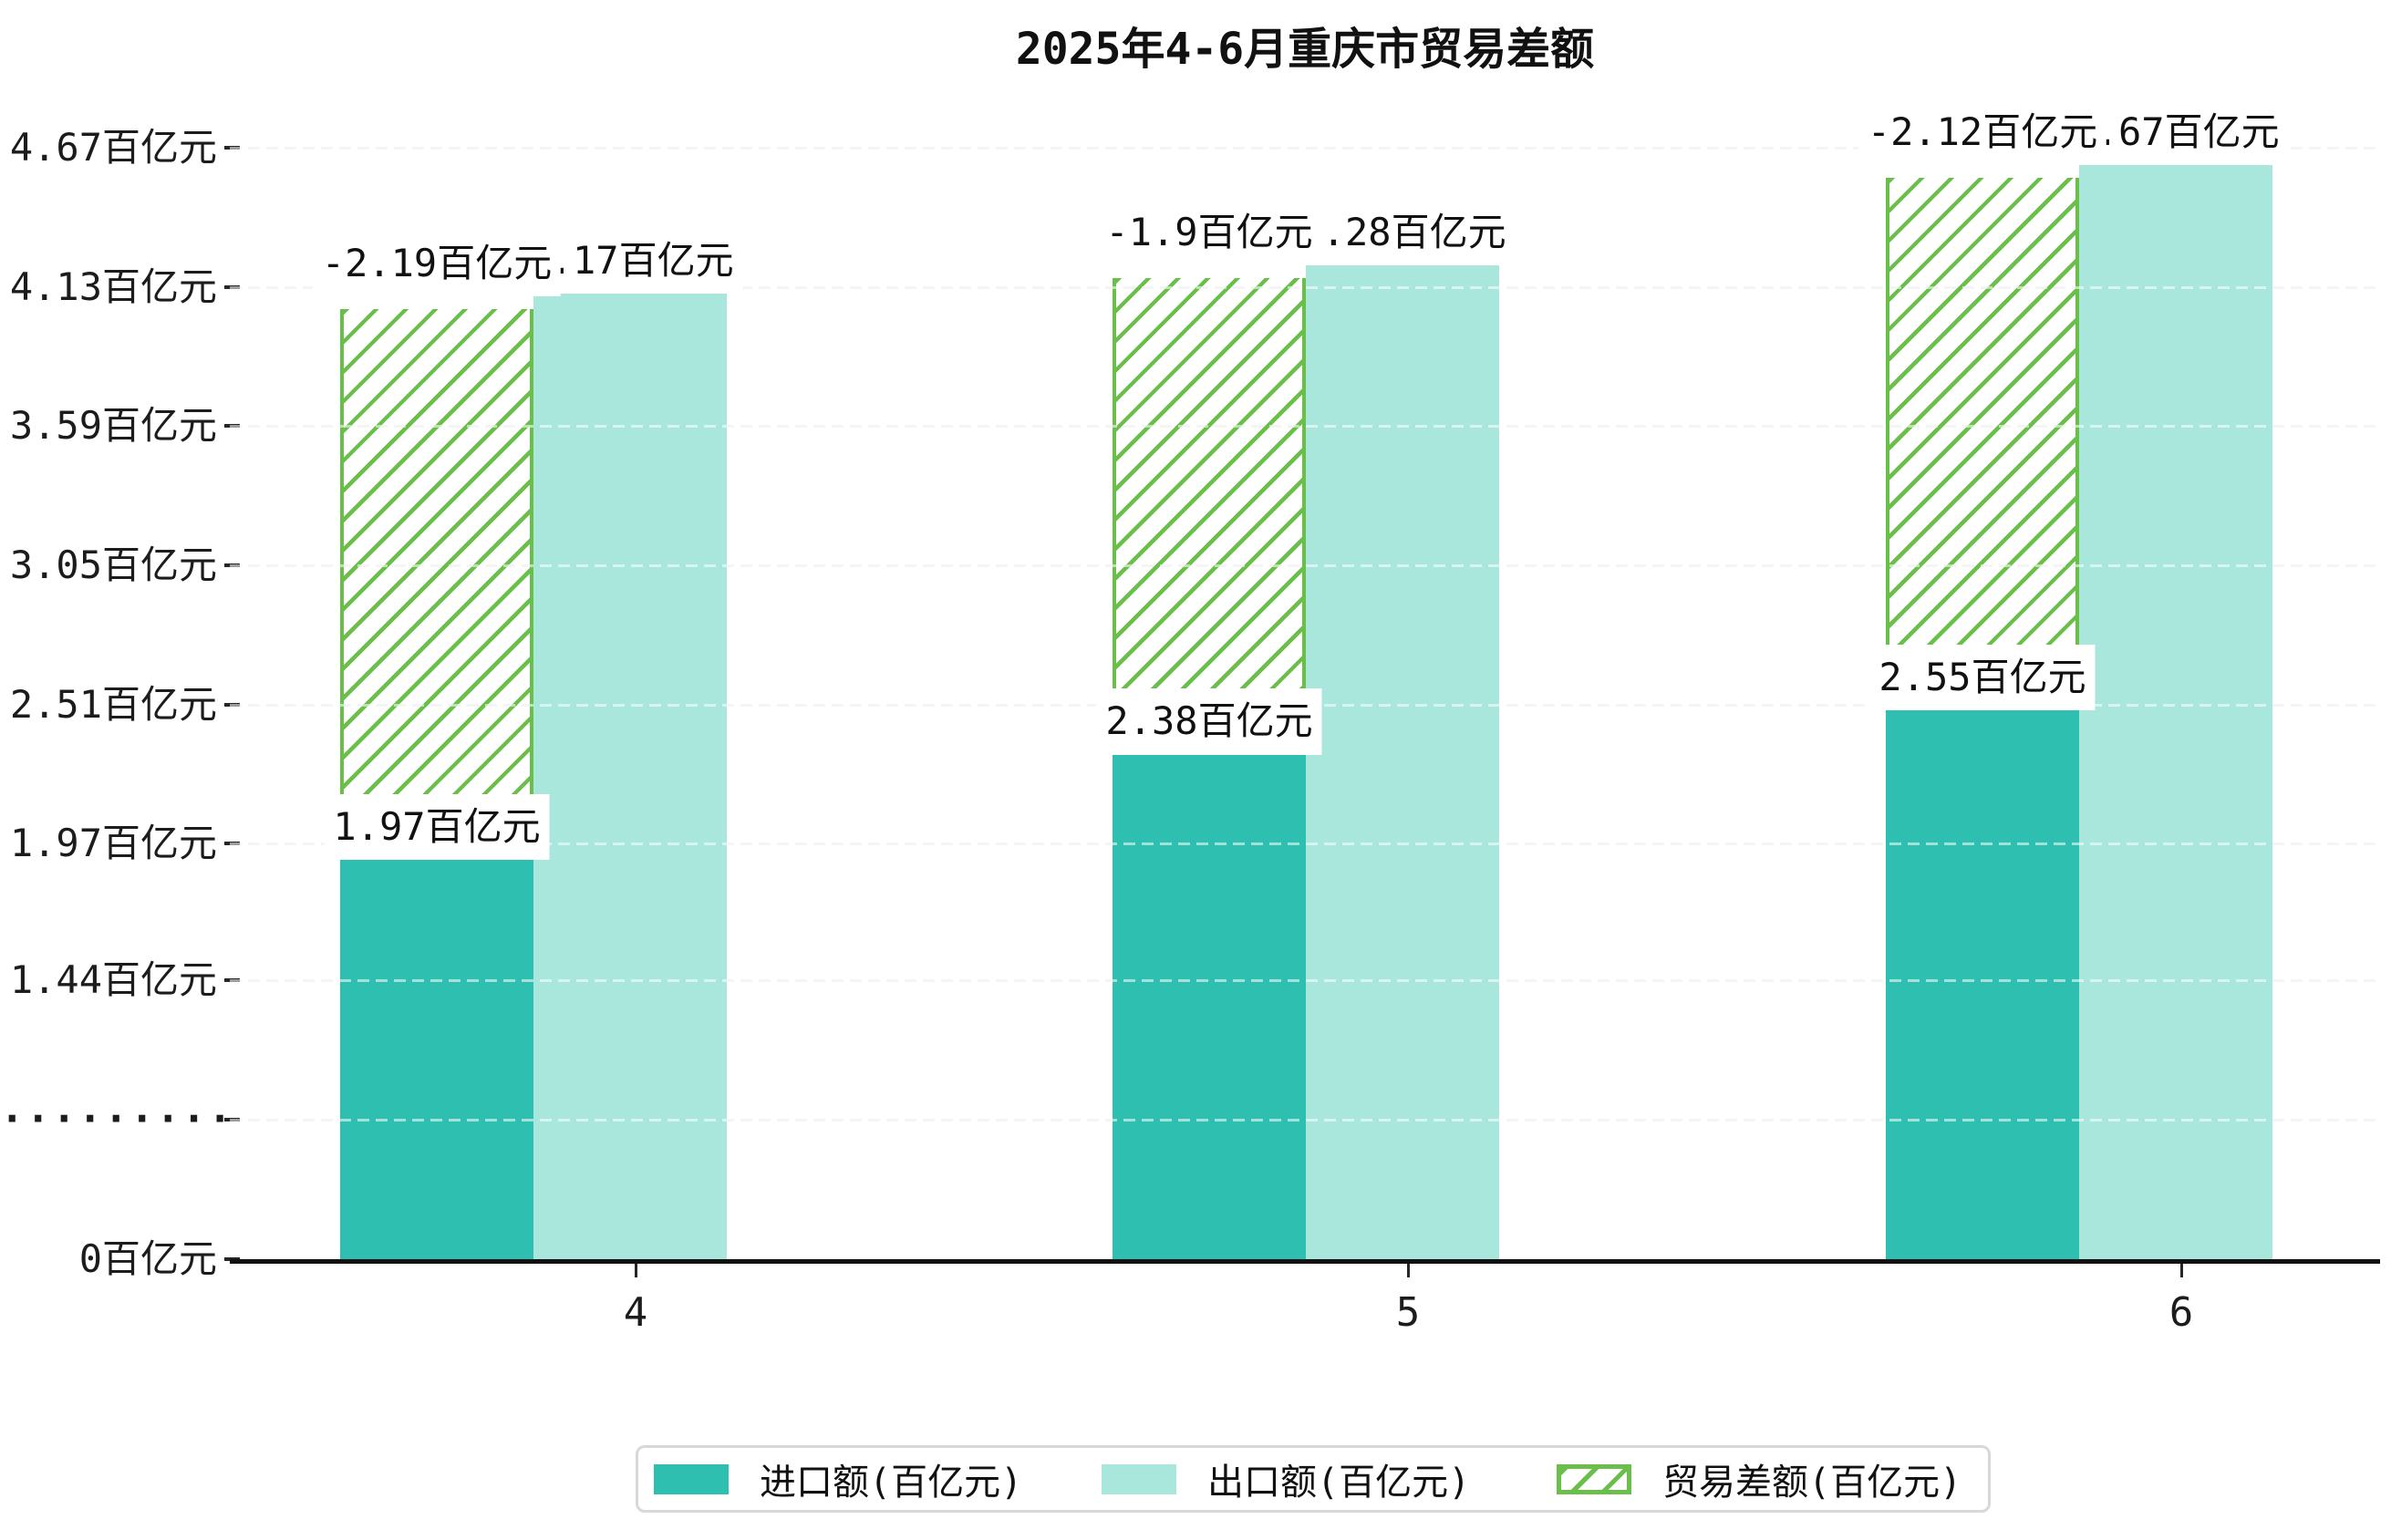  What do you see at coordinates (113, 843) in the screenshot?
I see `y-tick-label: 1.97百亿元` at bounding box center [113, 843].